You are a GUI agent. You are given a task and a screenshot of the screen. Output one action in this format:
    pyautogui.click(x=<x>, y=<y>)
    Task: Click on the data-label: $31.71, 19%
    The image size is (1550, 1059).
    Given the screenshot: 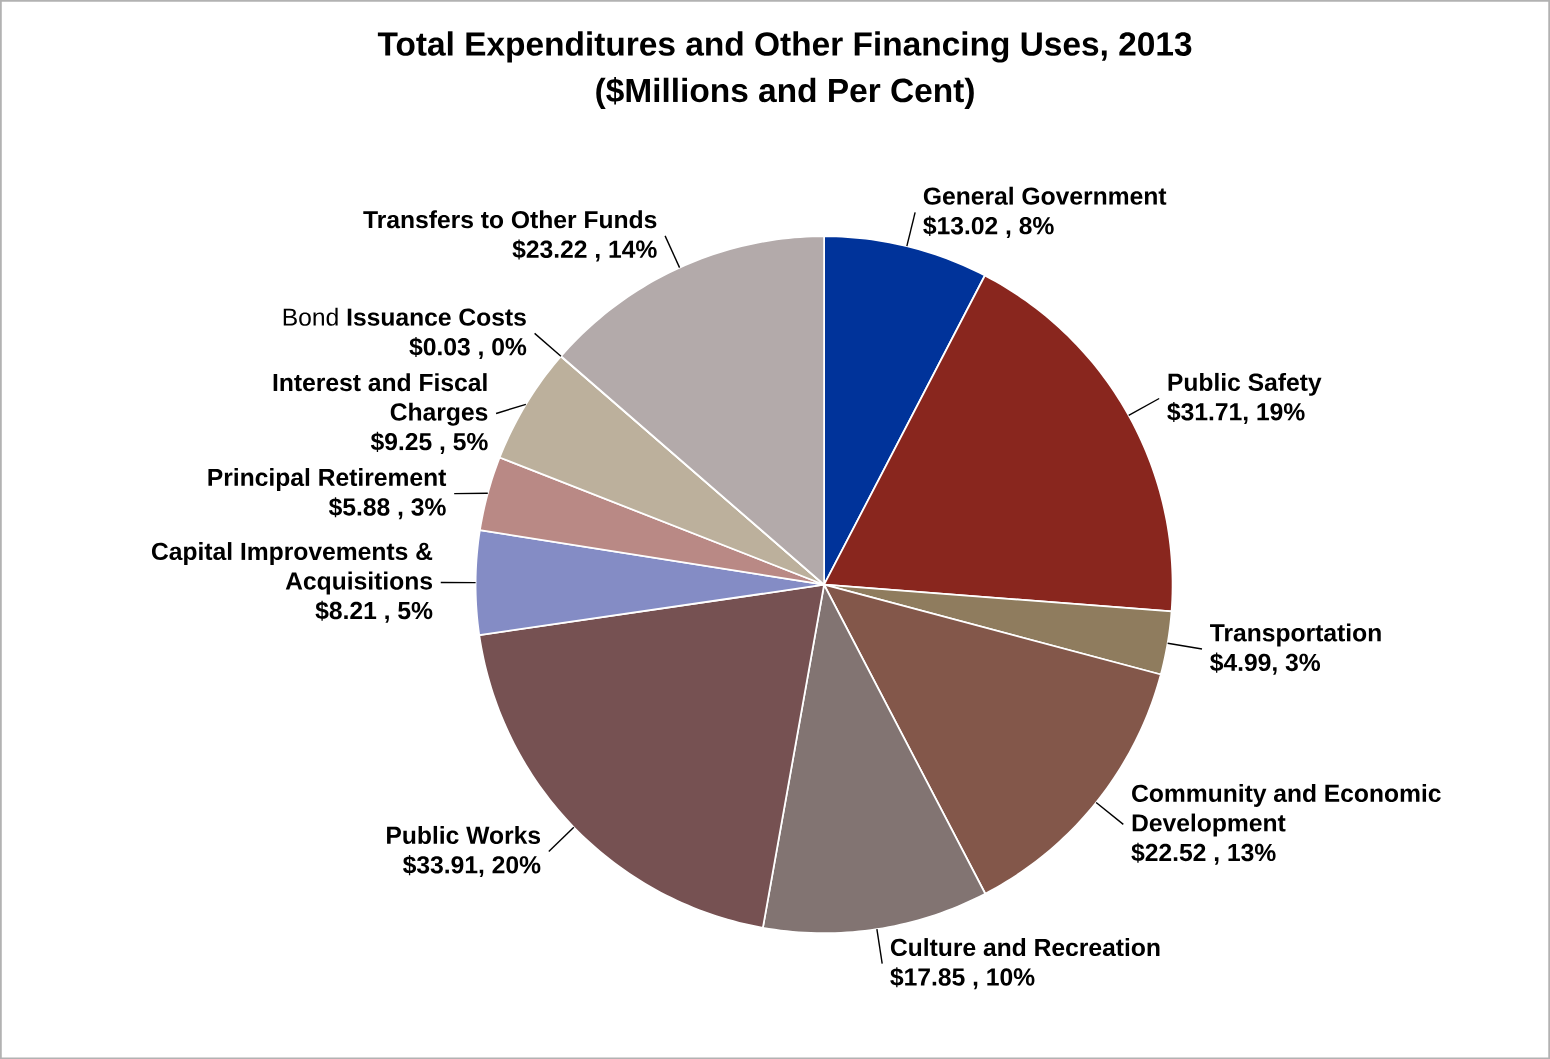 What is the action you would take?
    pyautogui.click(x=1236, y=412)
    